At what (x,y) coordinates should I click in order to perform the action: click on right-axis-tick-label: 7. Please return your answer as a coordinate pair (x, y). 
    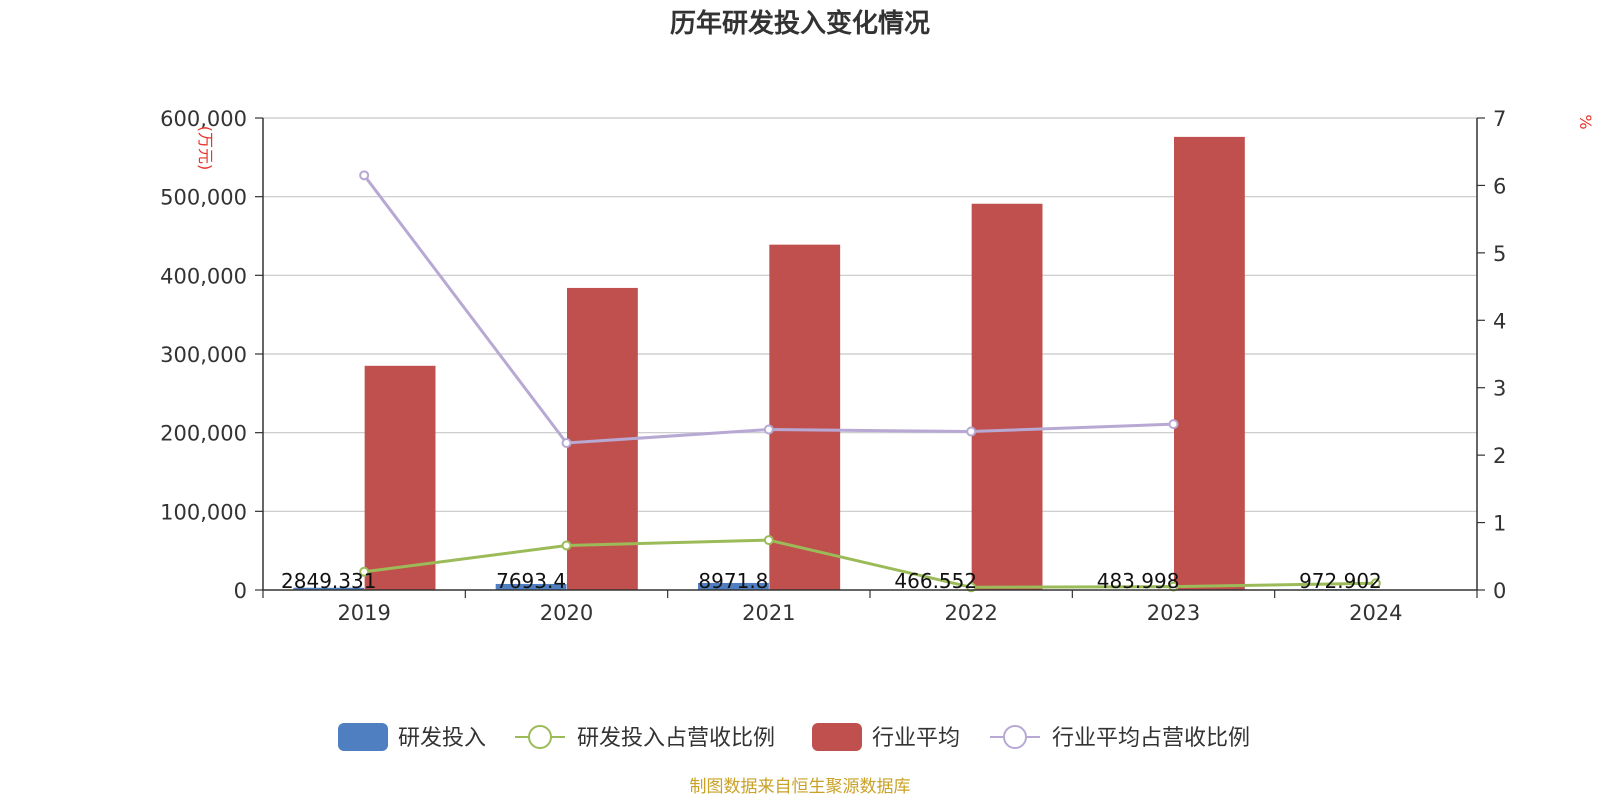
    Looking at the image, I should click on (1499, 119).